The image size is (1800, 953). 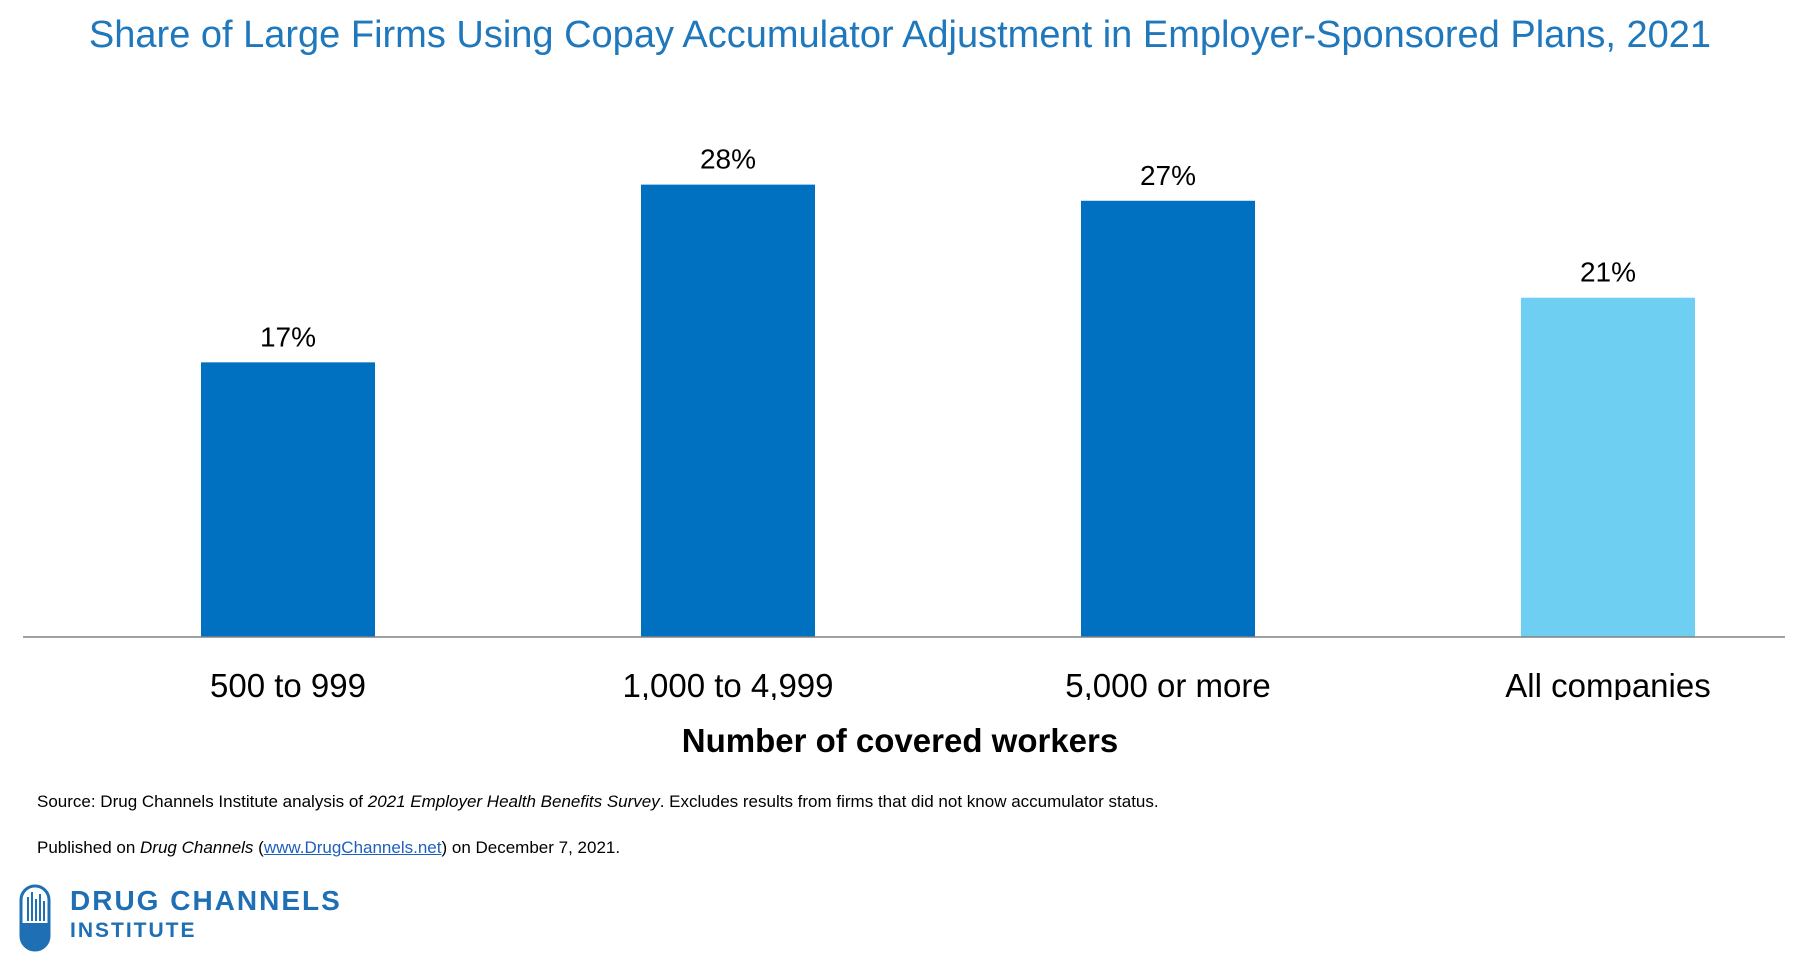 What do you see at coordinates (258, 847) in the screenshot?
I see `published-paren: (` at bounding box center [258, 847].